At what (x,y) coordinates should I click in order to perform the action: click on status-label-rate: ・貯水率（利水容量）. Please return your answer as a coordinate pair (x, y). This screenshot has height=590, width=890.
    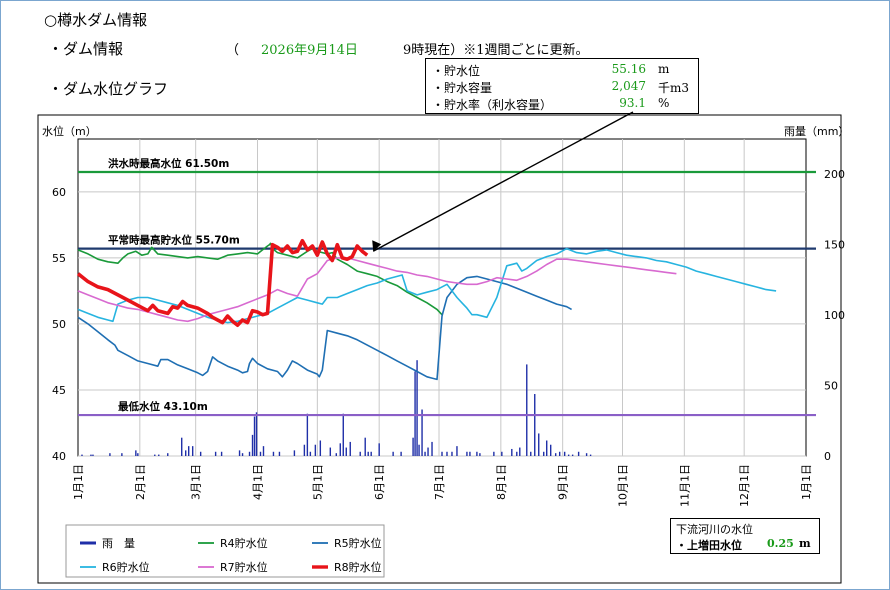
    Looking at the image, I should click on (492, 105).